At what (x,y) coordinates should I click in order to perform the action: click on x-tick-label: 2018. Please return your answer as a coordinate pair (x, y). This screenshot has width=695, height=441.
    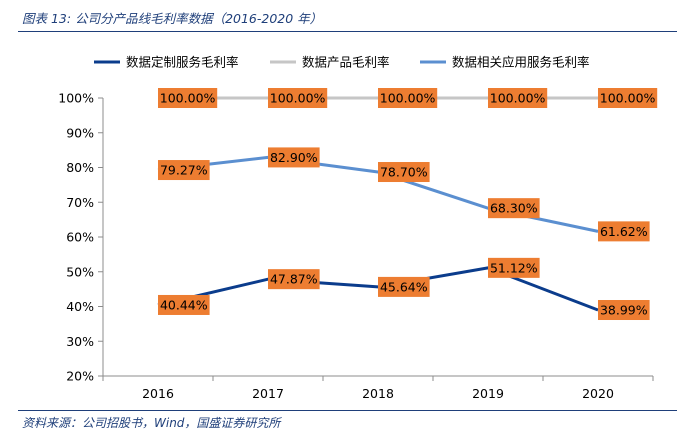
    Looking at the image, I should click on (378, 393).